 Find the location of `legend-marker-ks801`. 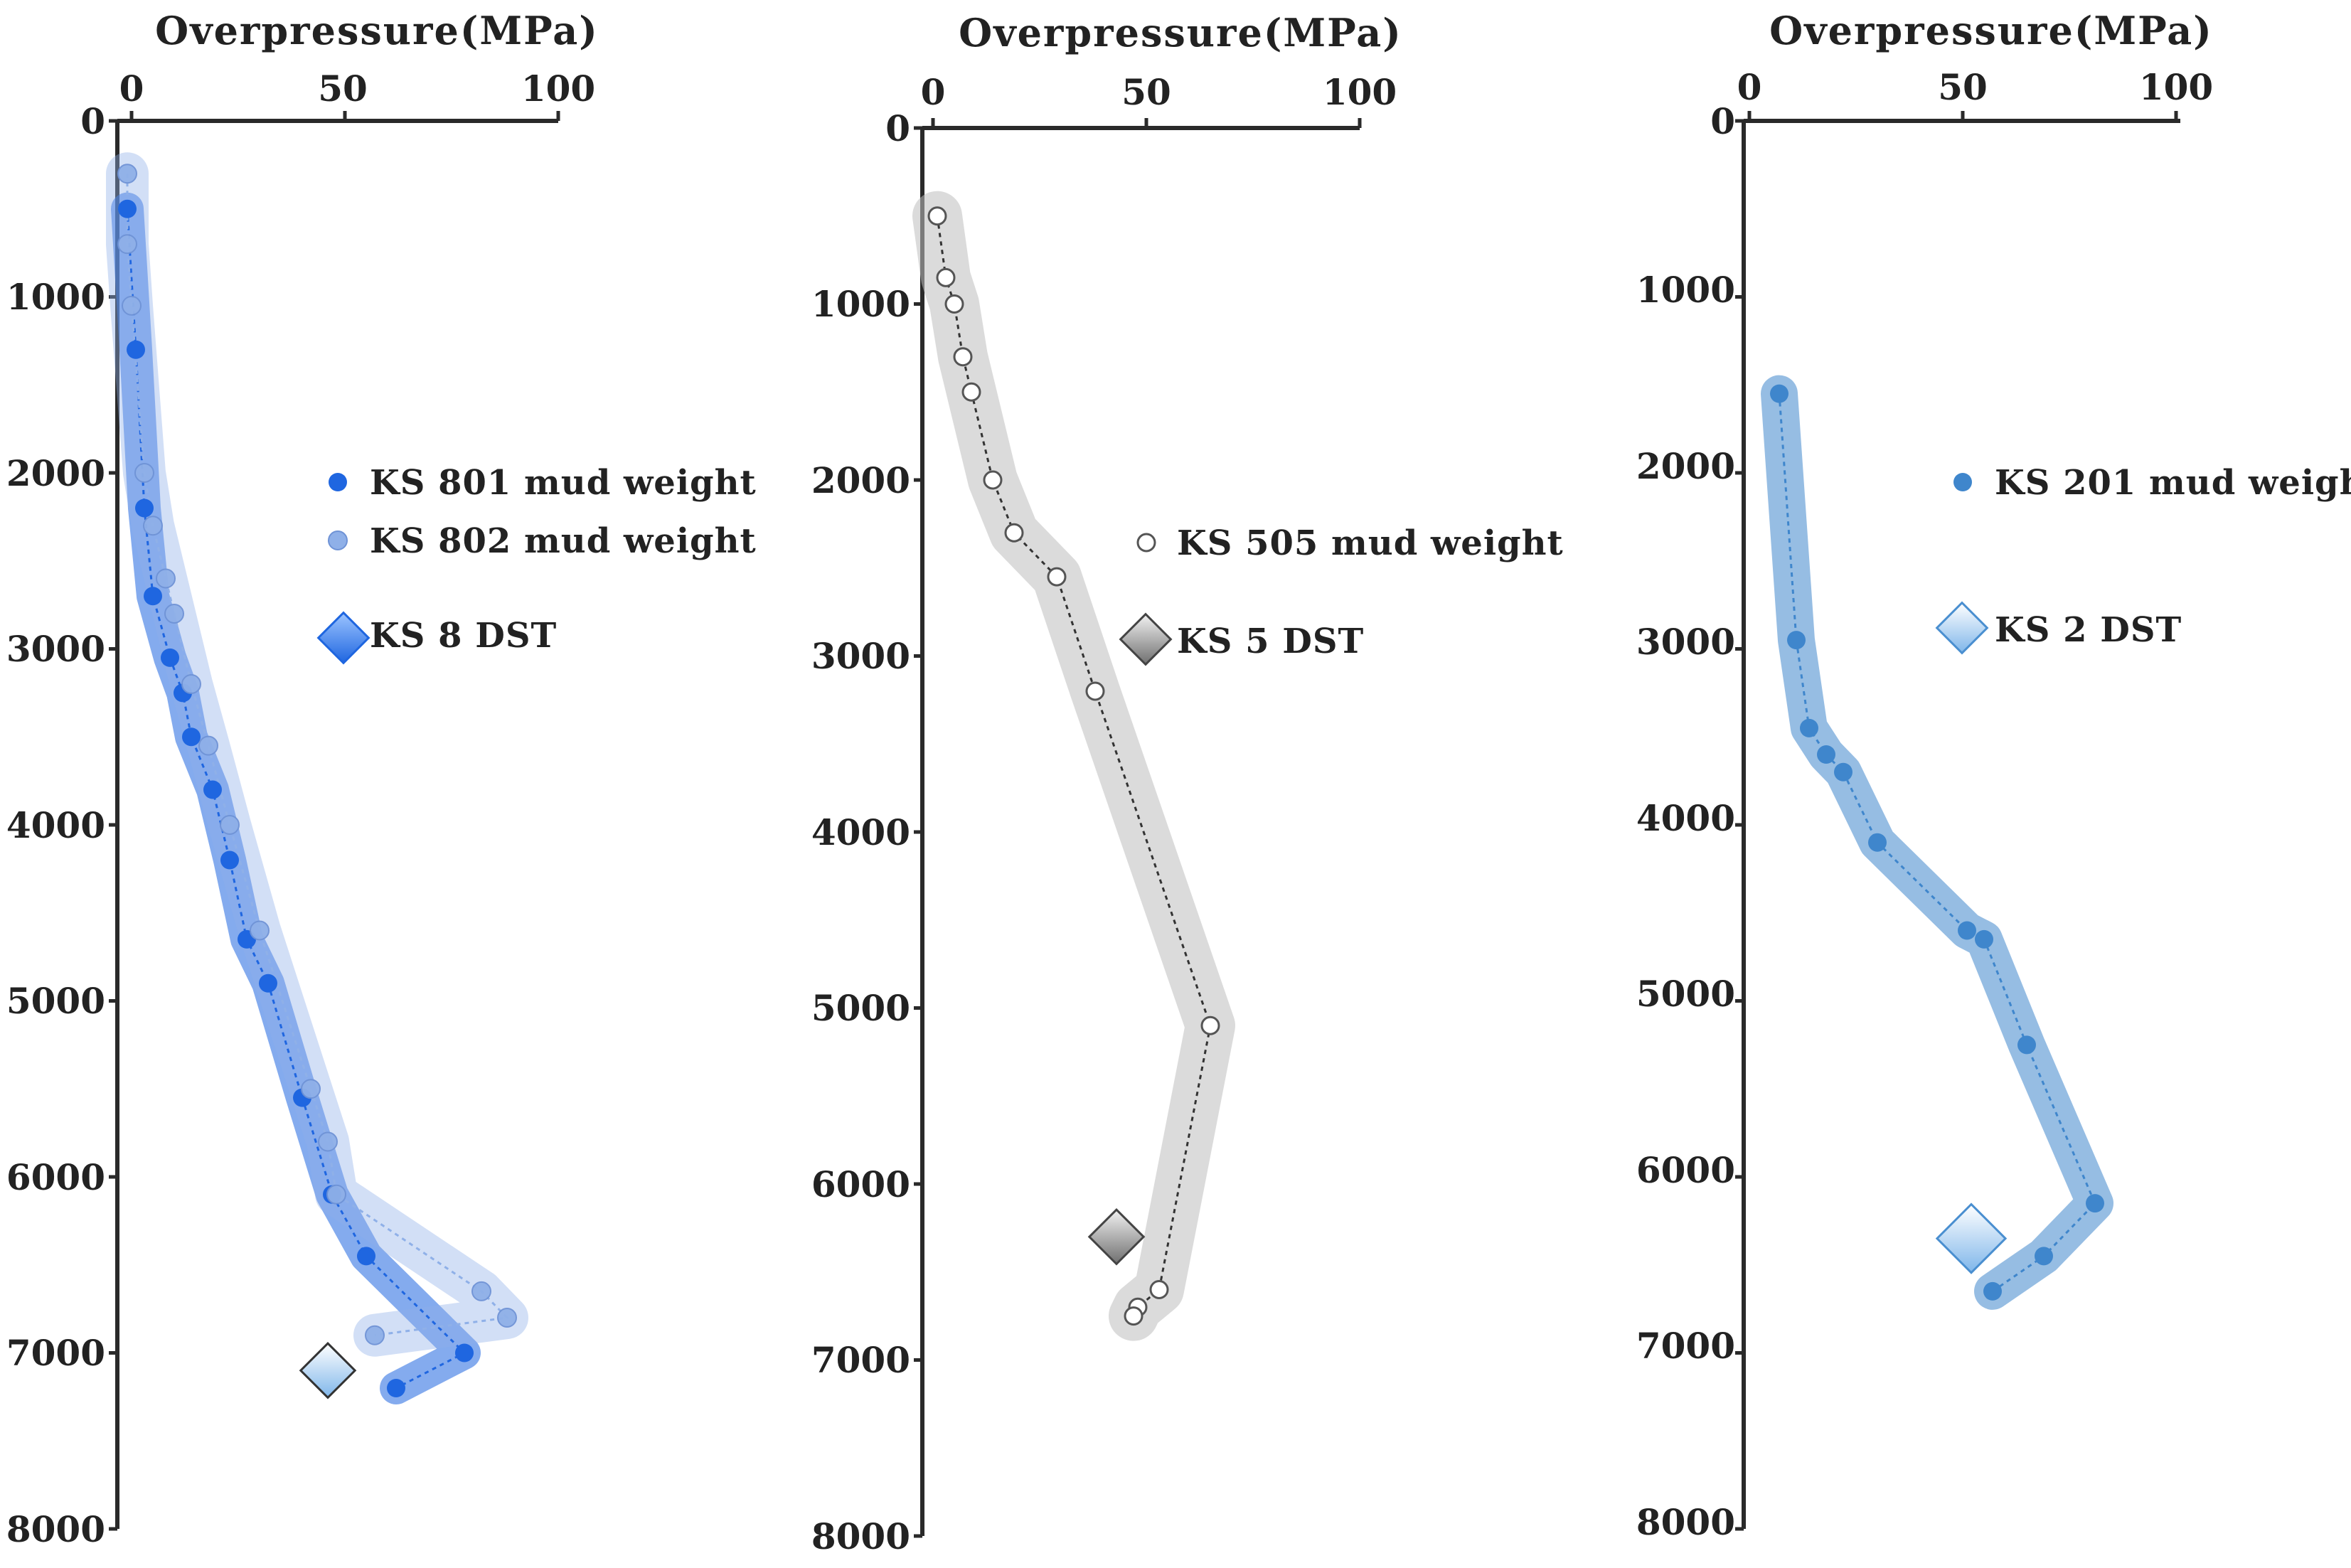

legend-marker-ks801 is located at coordinates (338, 482).